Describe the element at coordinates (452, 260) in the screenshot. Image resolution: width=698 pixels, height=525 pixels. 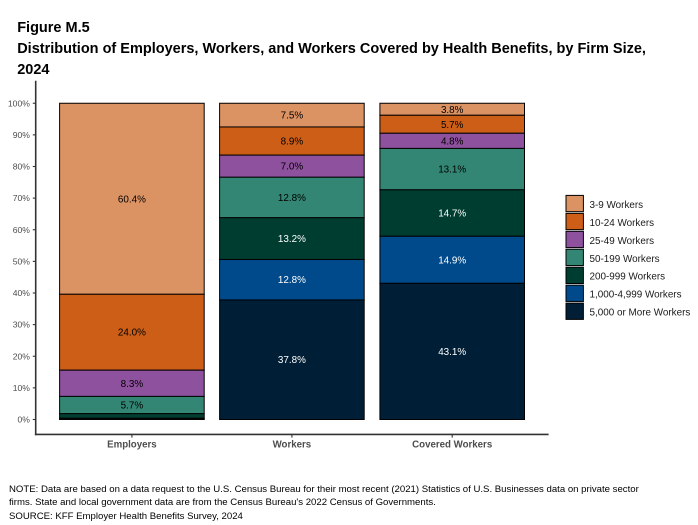
I see `svg-text: 14.9%` at that location.